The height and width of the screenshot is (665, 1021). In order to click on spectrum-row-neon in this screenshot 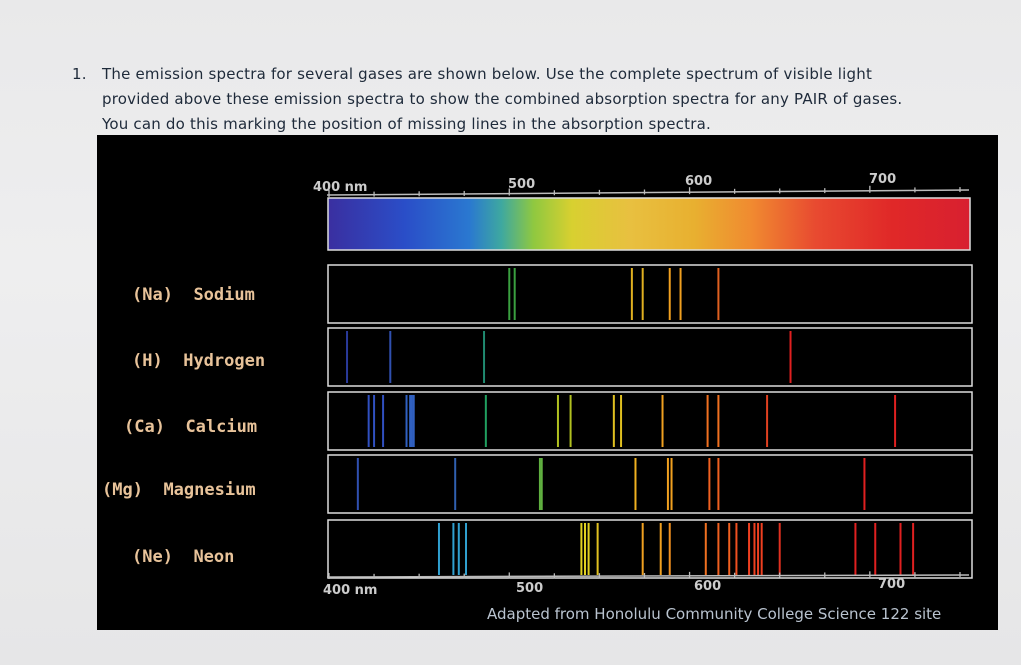, I will do `click(650, 549)`.